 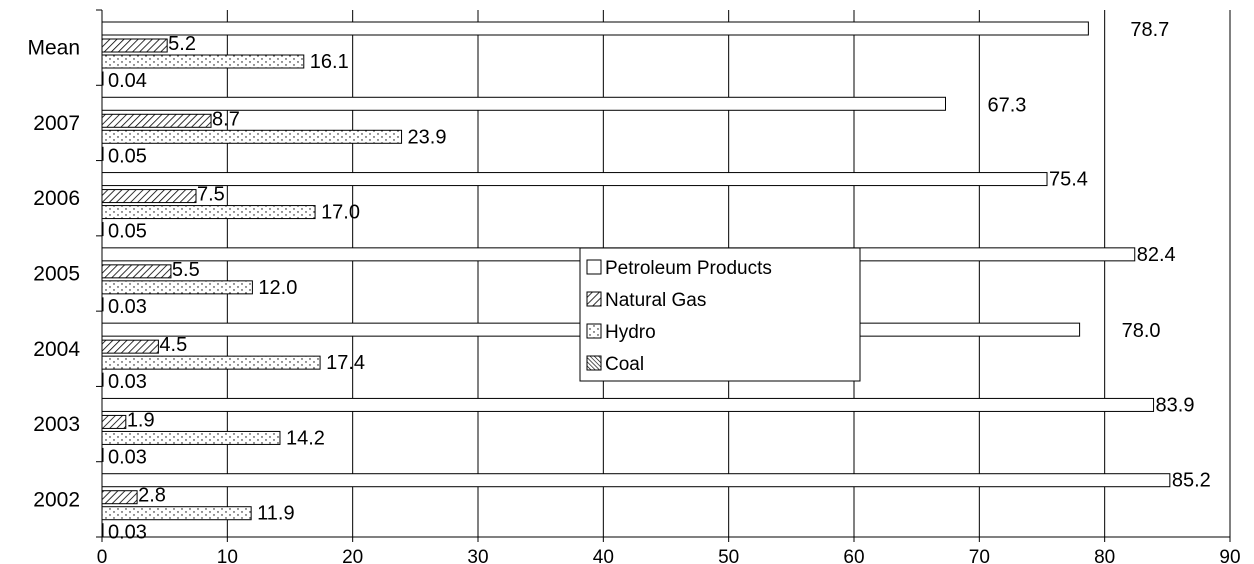 What do you see at coordinates (102, 555) in the screenshot?
I see `x-tick-label: 0` at bounding box center [102, 555].